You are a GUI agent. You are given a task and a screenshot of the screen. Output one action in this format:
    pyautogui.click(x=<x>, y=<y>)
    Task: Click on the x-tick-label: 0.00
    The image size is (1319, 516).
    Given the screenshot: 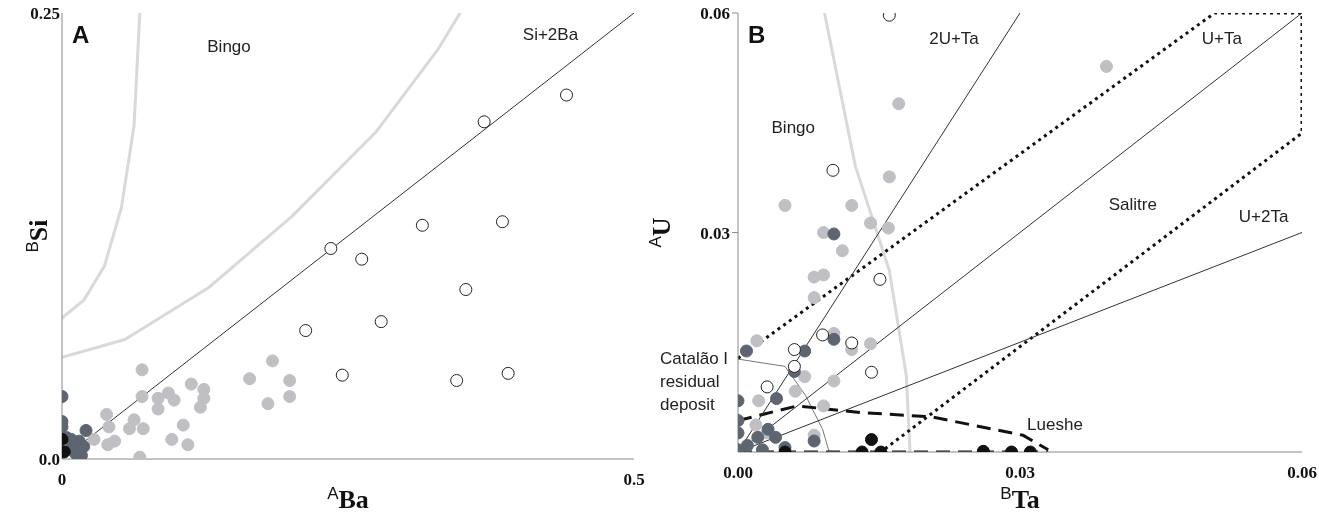 What is the action you would take?
    pyautogui.click(x=738, y=473)
    